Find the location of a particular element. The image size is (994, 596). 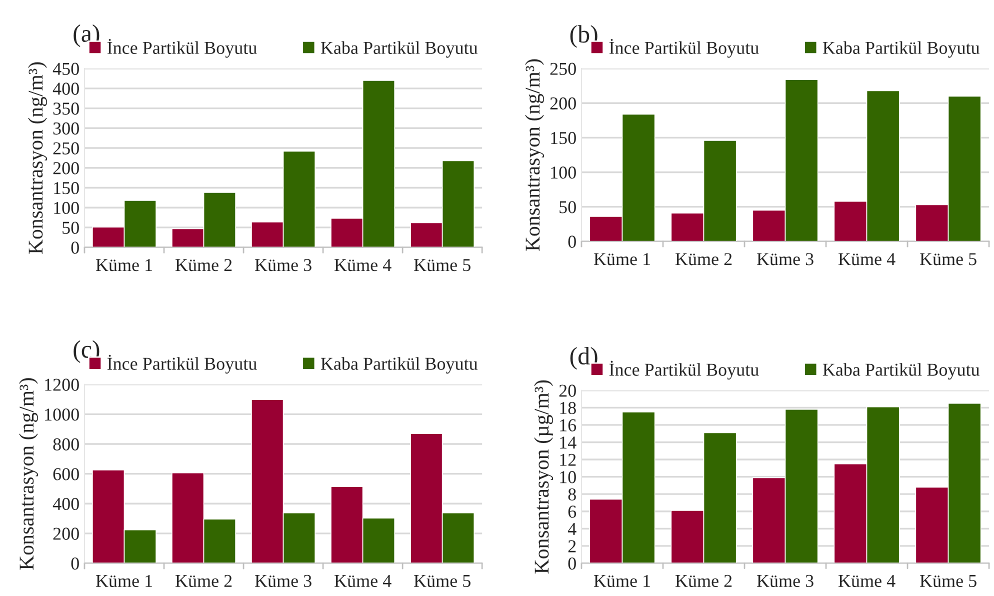

y-axis-title: Konsantrasyon (µg/m³) is located at coordinates (544, 477).